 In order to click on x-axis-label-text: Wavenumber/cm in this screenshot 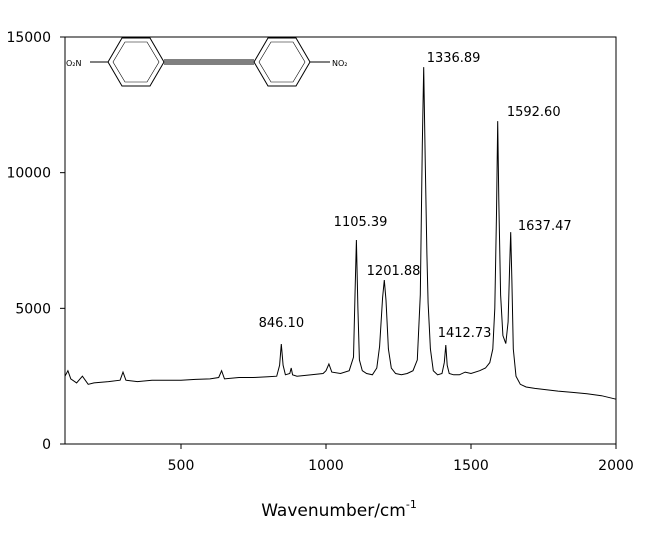, I will do `click(333, 511)`.